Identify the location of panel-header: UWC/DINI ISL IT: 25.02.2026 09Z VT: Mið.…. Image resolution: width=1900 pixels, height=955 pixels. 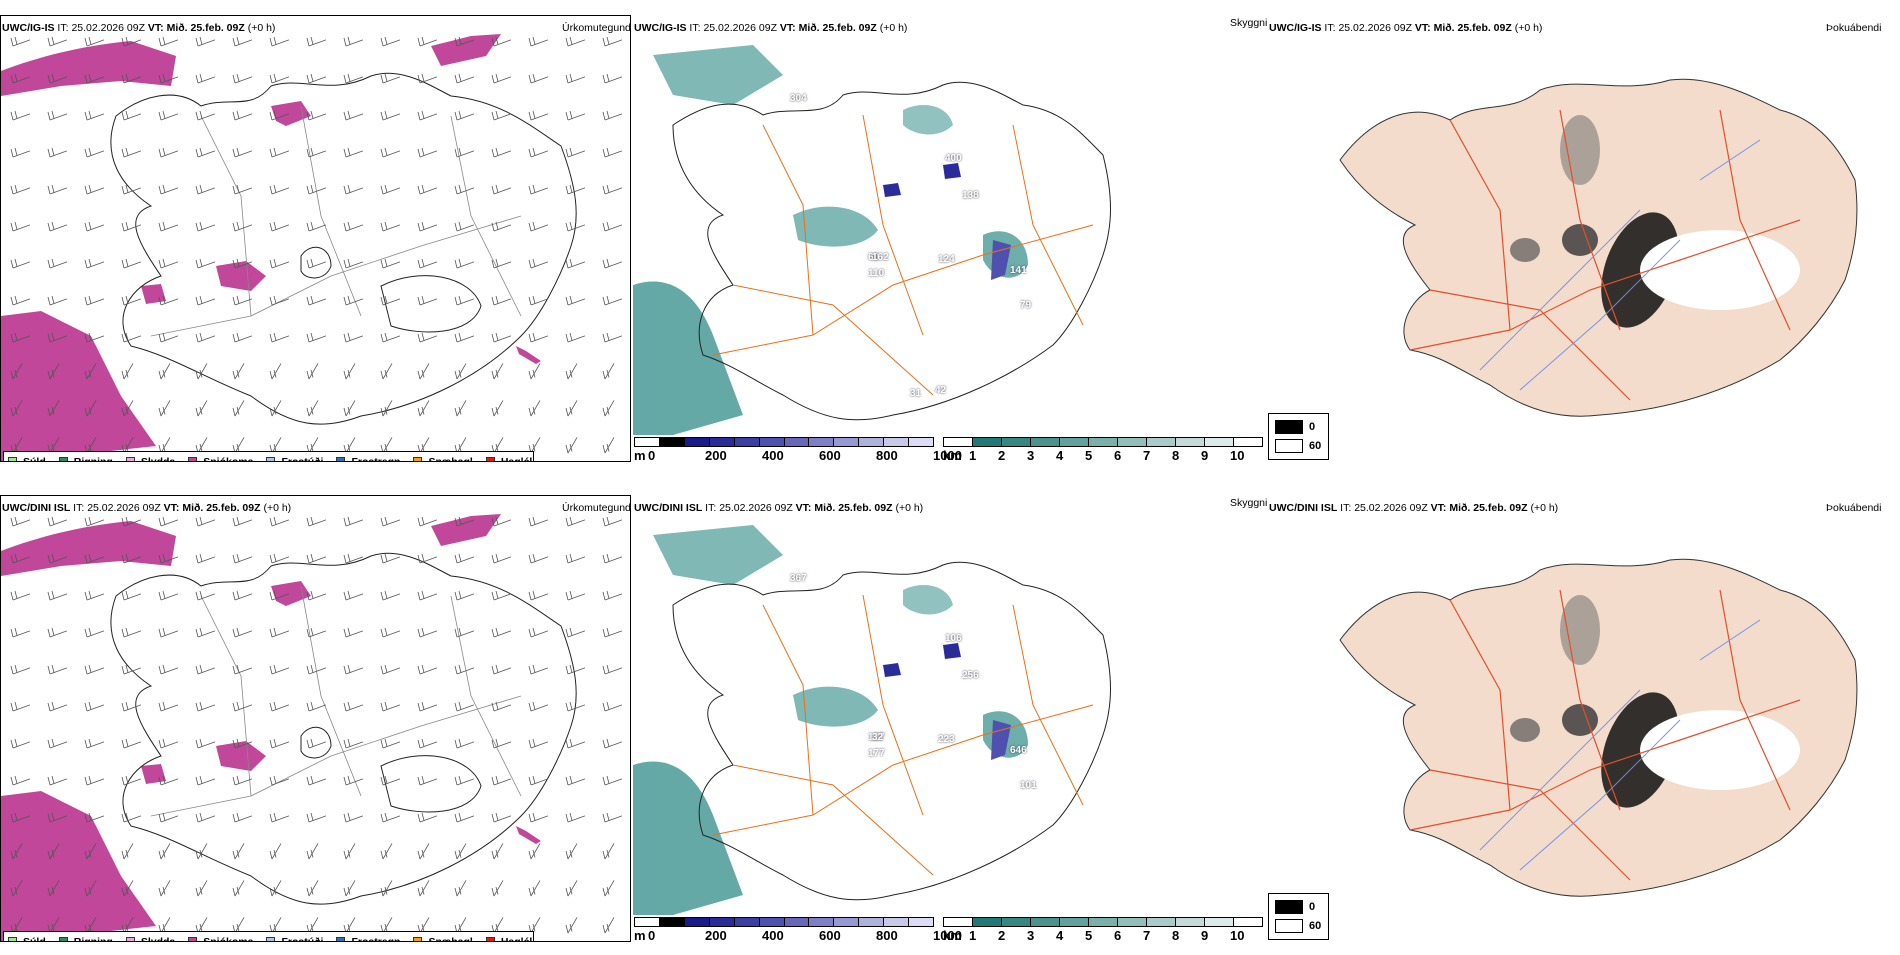
(1413, 508).